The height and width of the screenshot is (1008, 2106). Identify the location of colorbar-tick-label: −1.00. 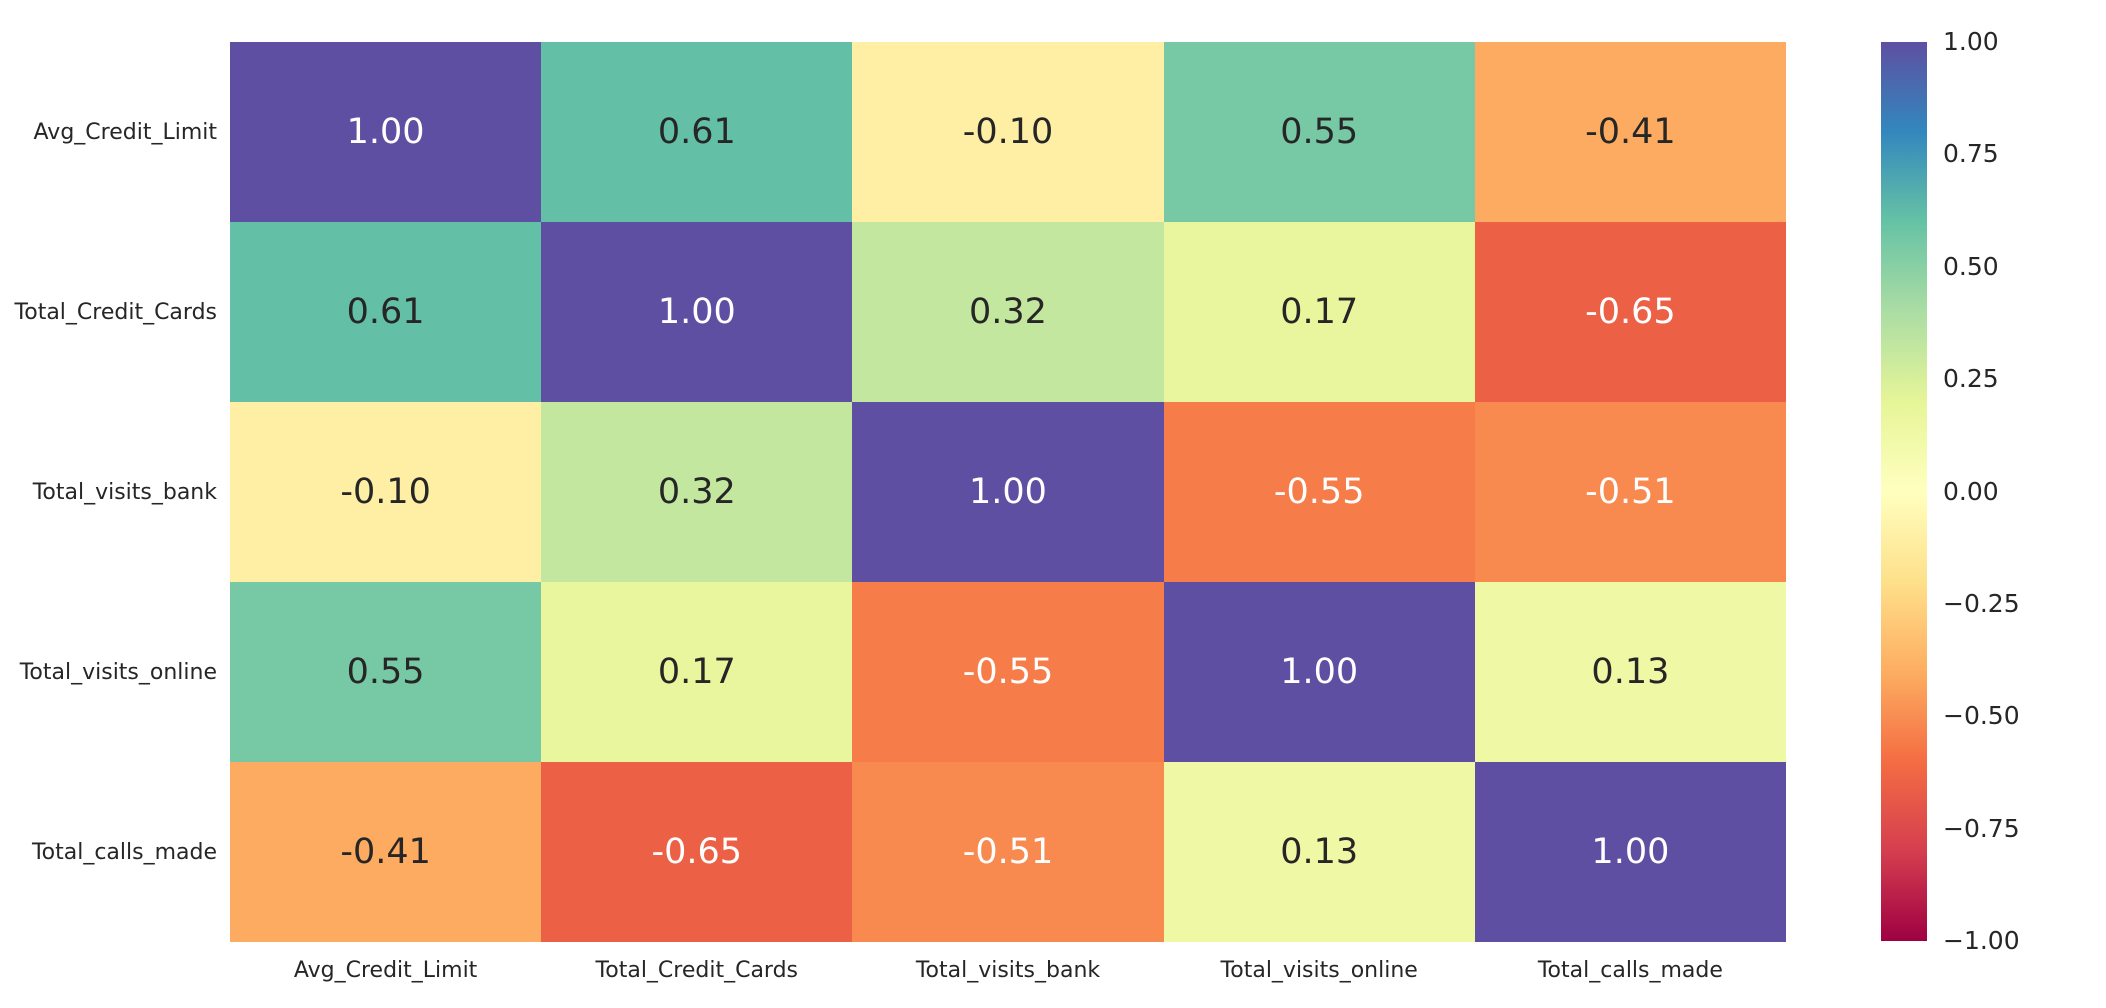
(1981, 940).